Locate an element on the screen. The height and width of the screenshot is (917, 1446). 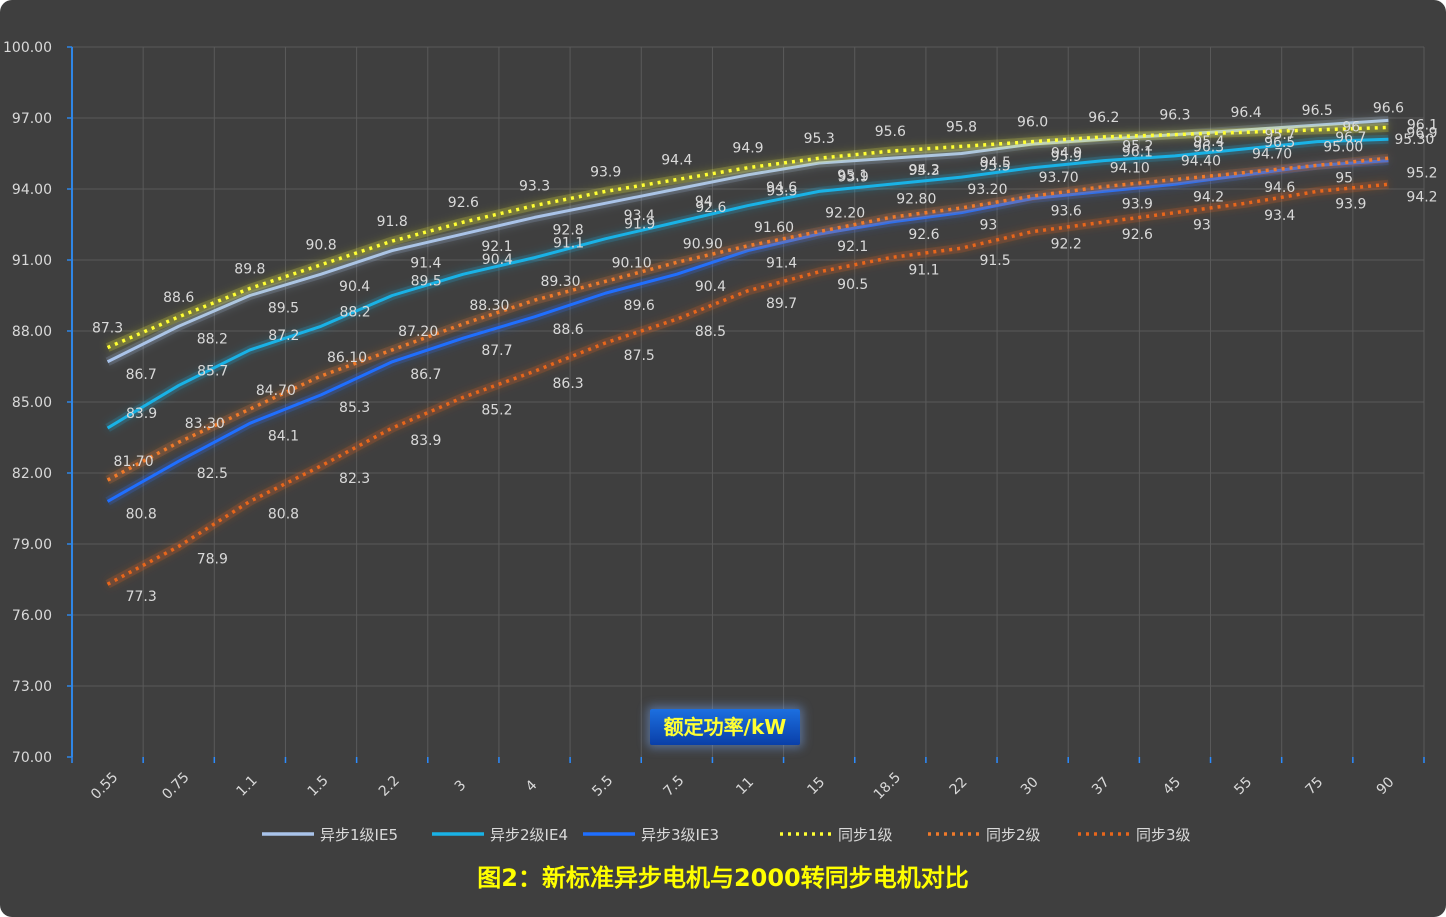
data-label: 94.40 is located at coordinates (1201, 162).